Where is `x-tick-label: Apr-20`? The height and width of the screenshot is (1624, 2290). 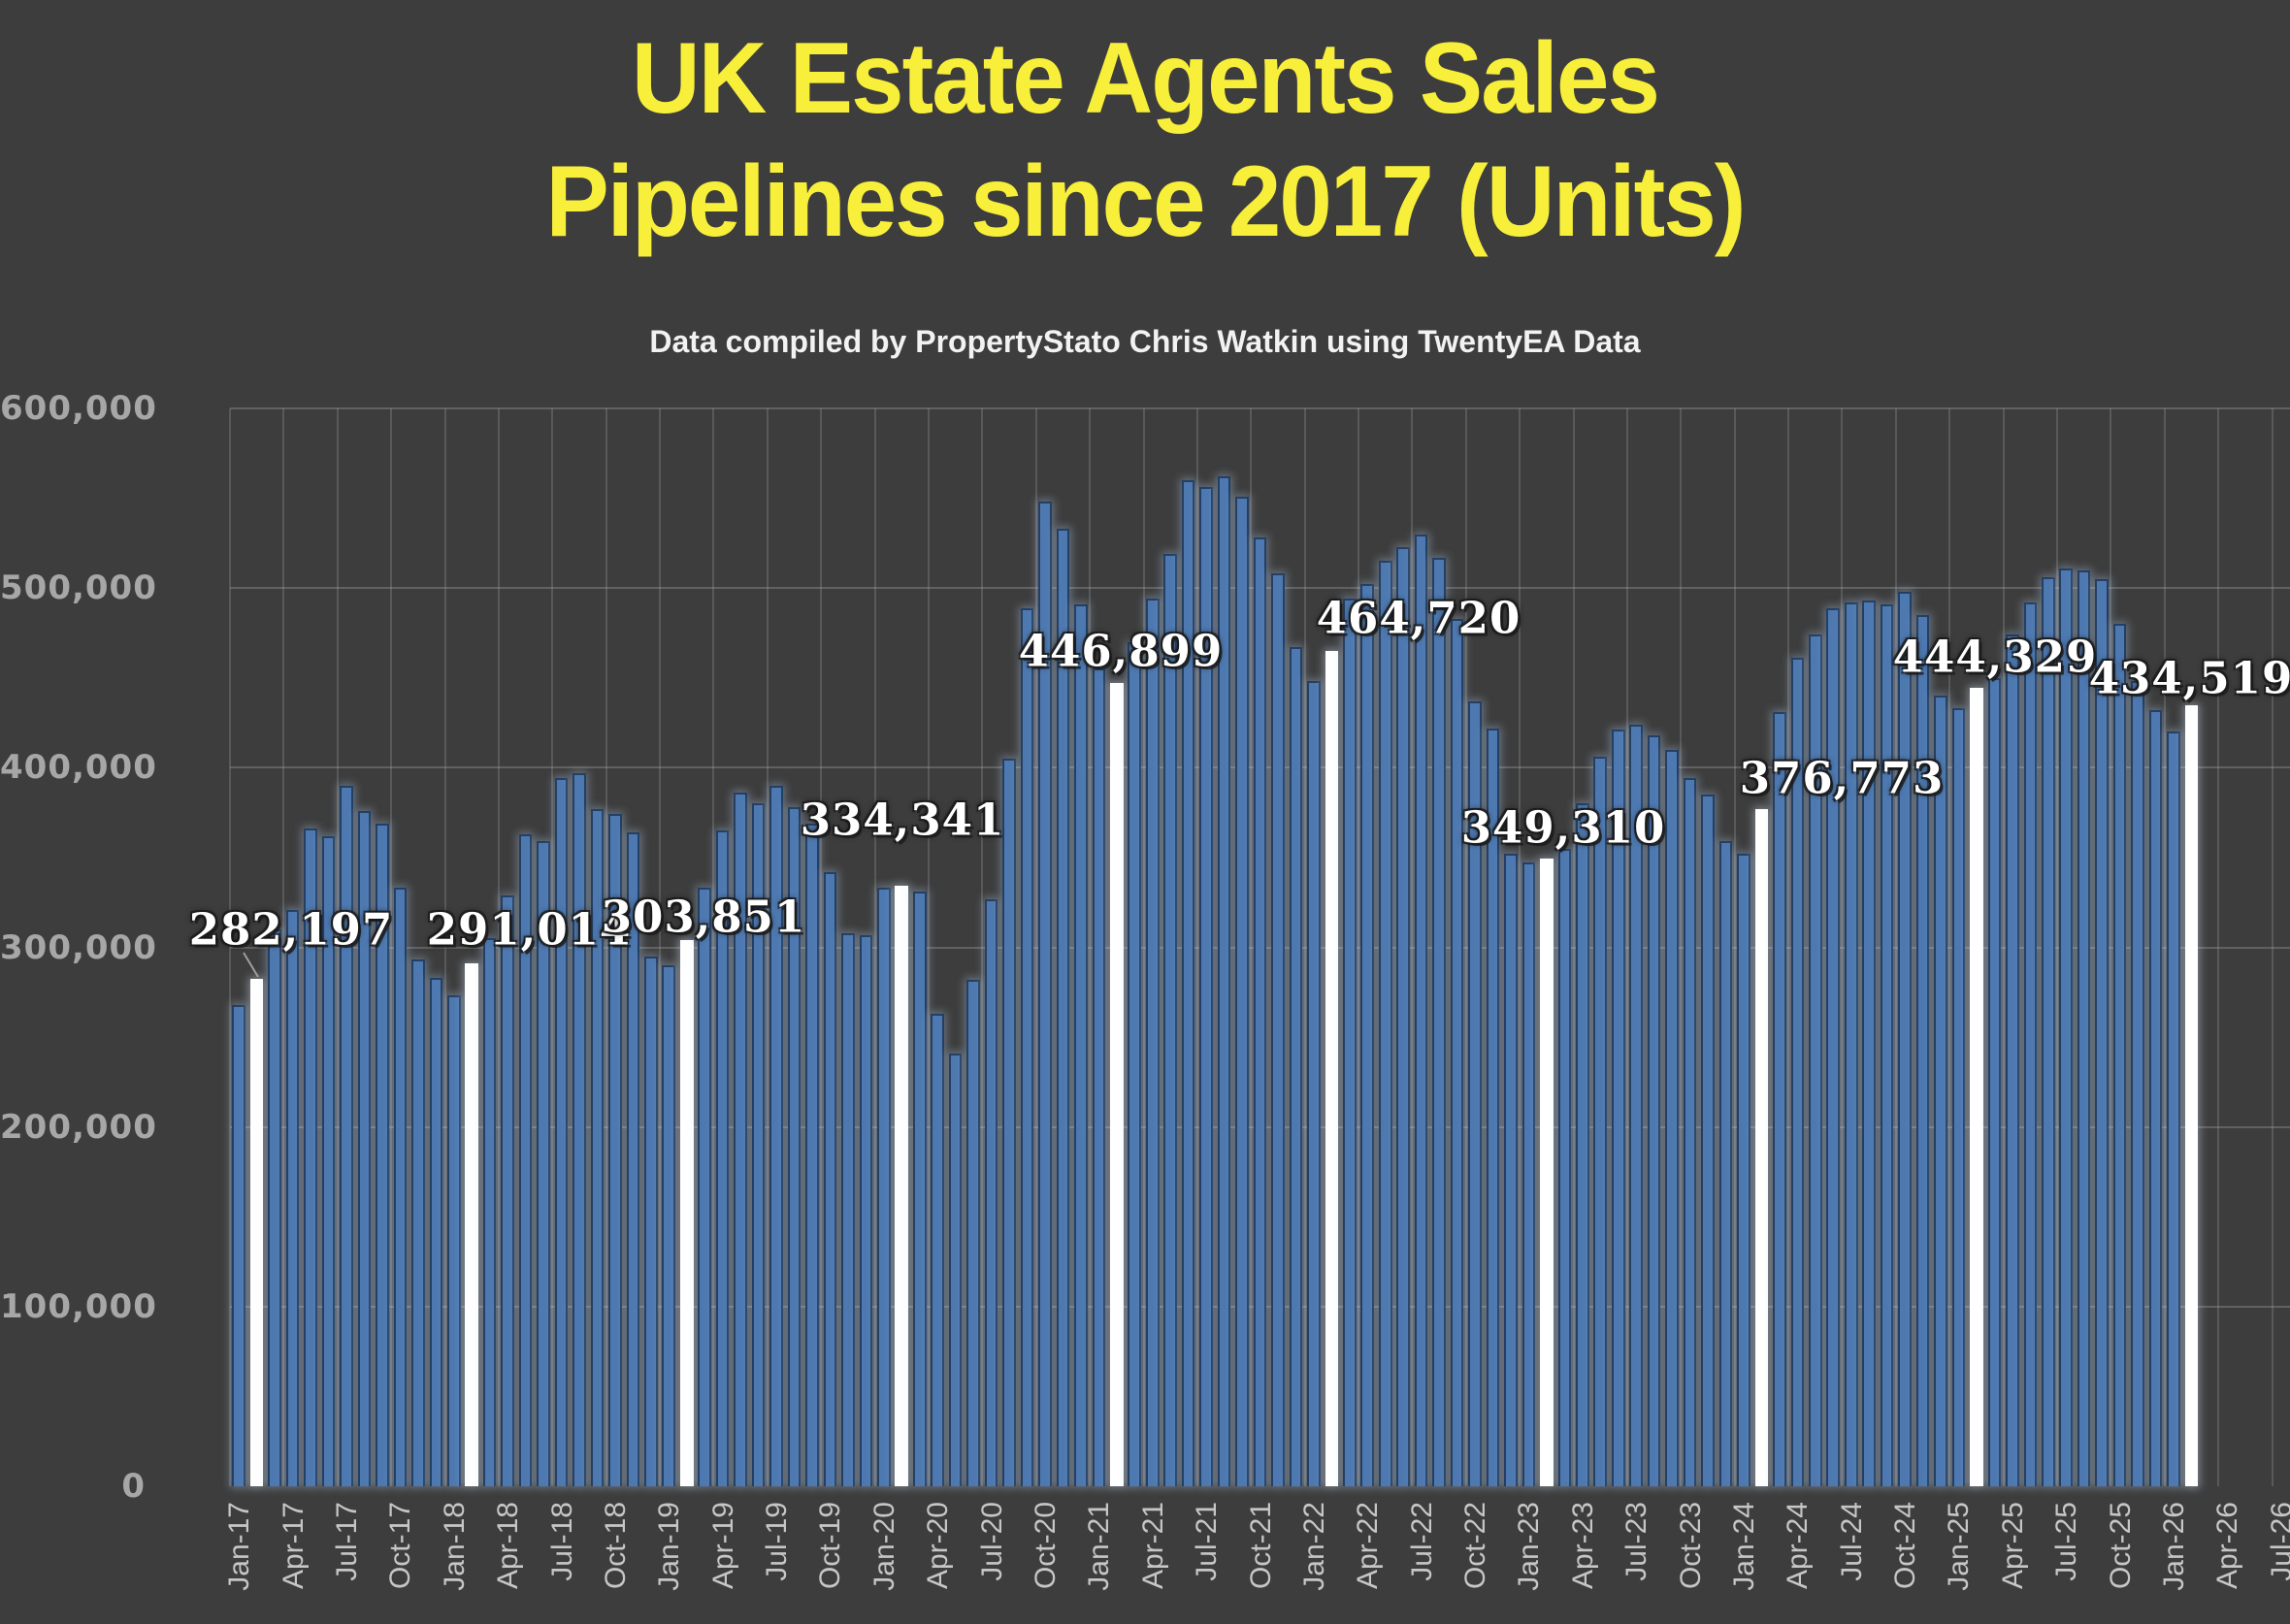 x-tick-label: Apr-20 is located at coordinates (938, 1546).